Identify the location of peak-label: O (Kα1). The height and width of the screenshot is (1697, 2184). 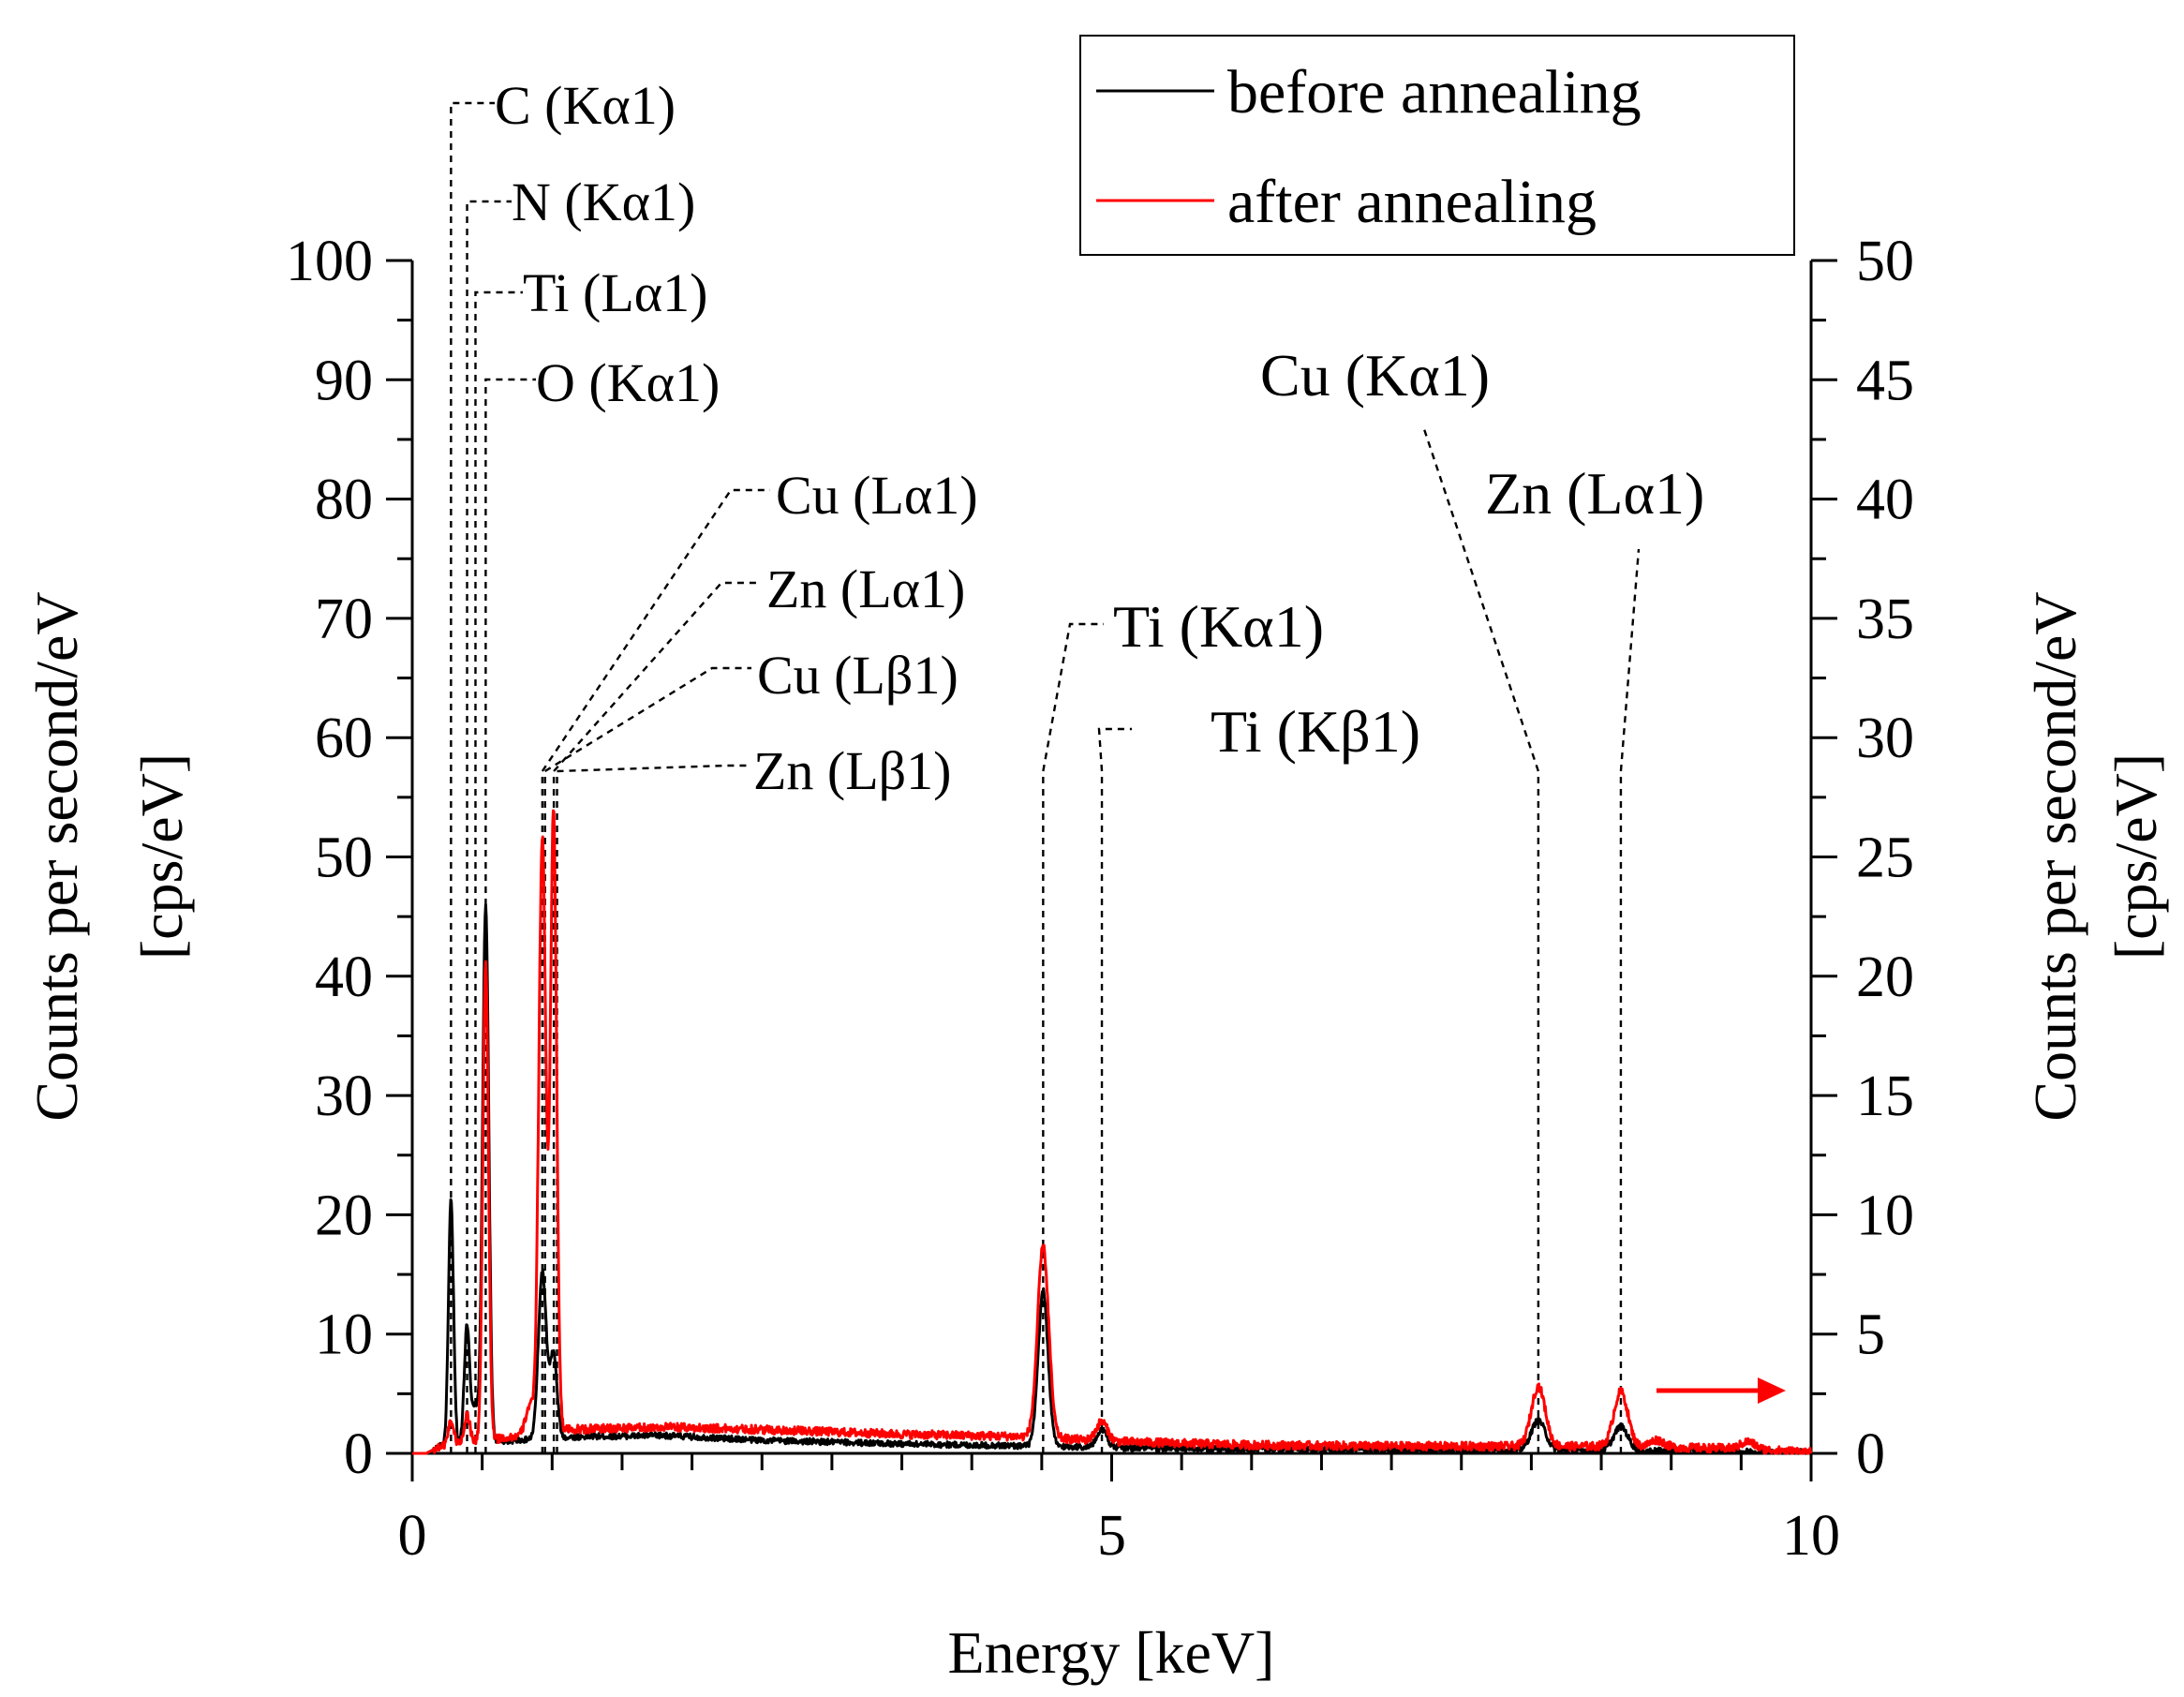
(628, 382).